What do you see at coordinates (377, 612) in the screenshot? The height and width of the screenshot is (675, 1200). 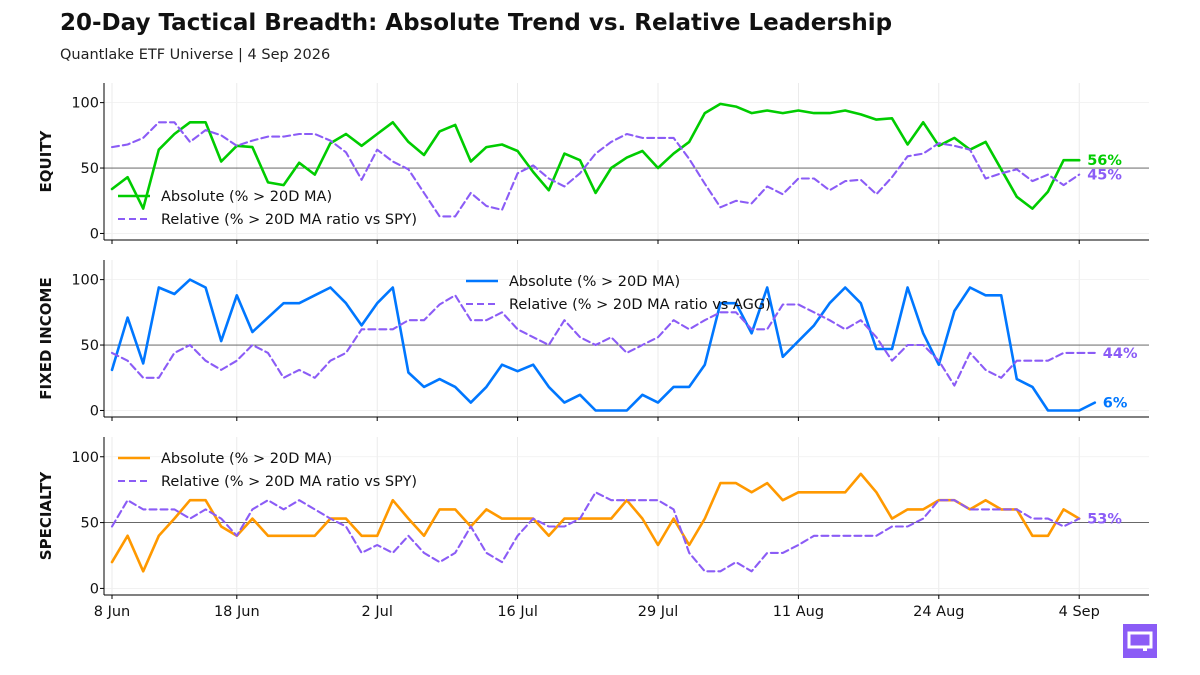 I see `x-tick-label: 2 Jul` at bounding box center [377, 612].